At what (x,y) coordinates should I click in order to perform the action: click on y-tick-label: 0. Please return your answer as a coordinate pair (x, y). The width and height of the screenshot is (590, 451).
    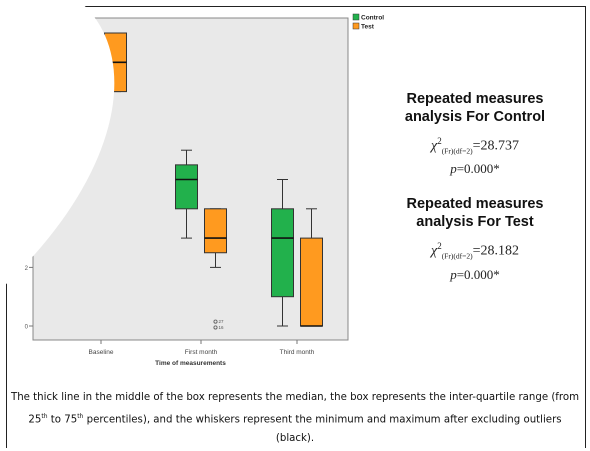
    Looking at the image, I should click on (27, 328).